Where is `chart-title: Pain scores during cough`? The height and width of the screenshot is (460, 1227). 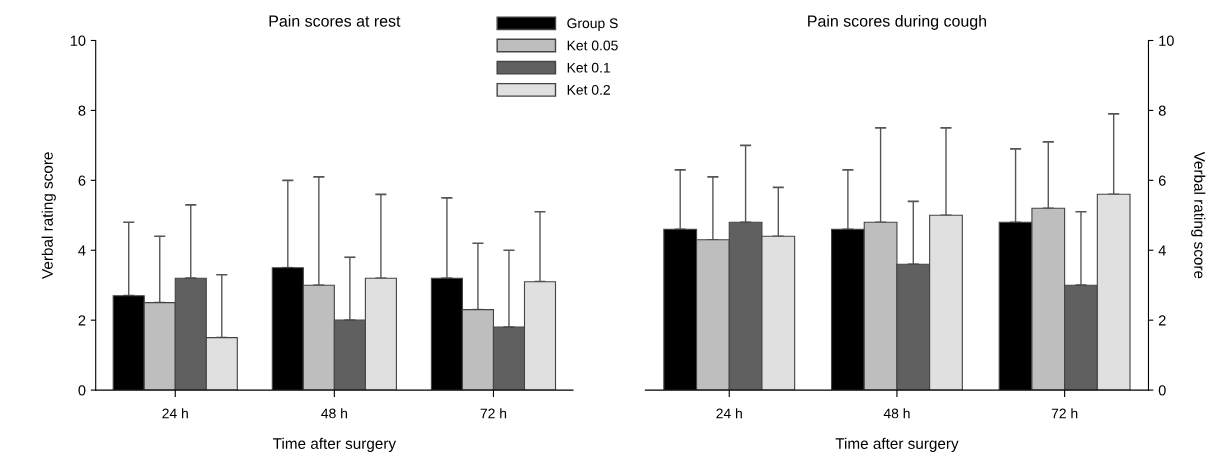
chart-title: Pain scores during cough is located at coordinates (897, 22).